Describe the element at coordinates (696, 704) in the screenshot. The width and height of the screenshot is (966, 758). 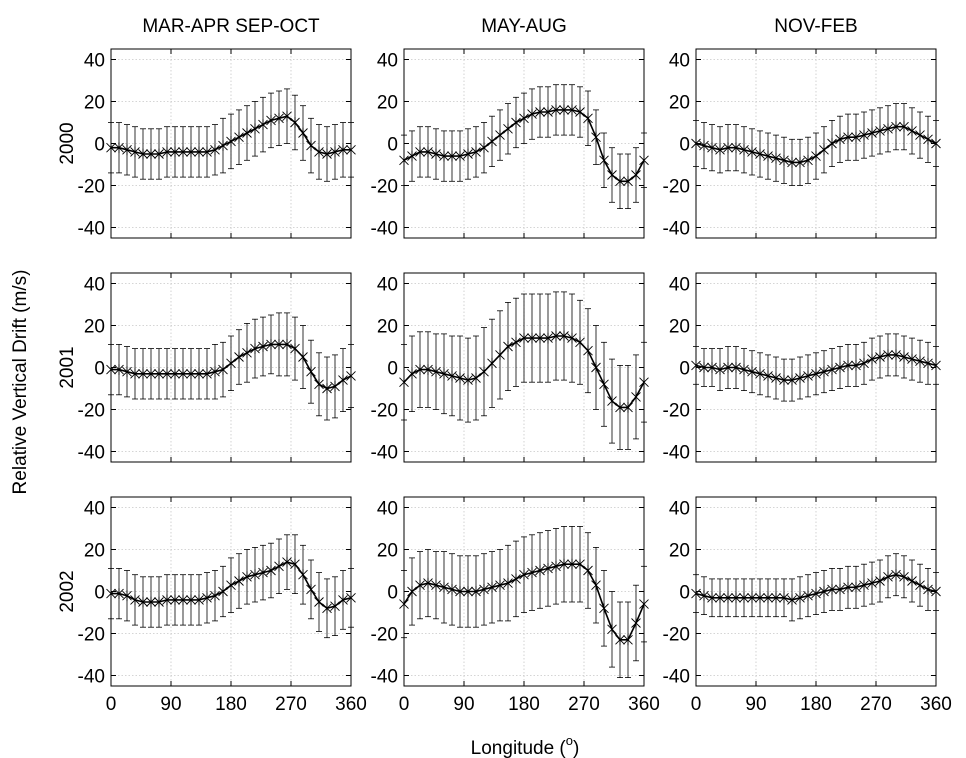
I see `x-tick-label: 0` at that location.